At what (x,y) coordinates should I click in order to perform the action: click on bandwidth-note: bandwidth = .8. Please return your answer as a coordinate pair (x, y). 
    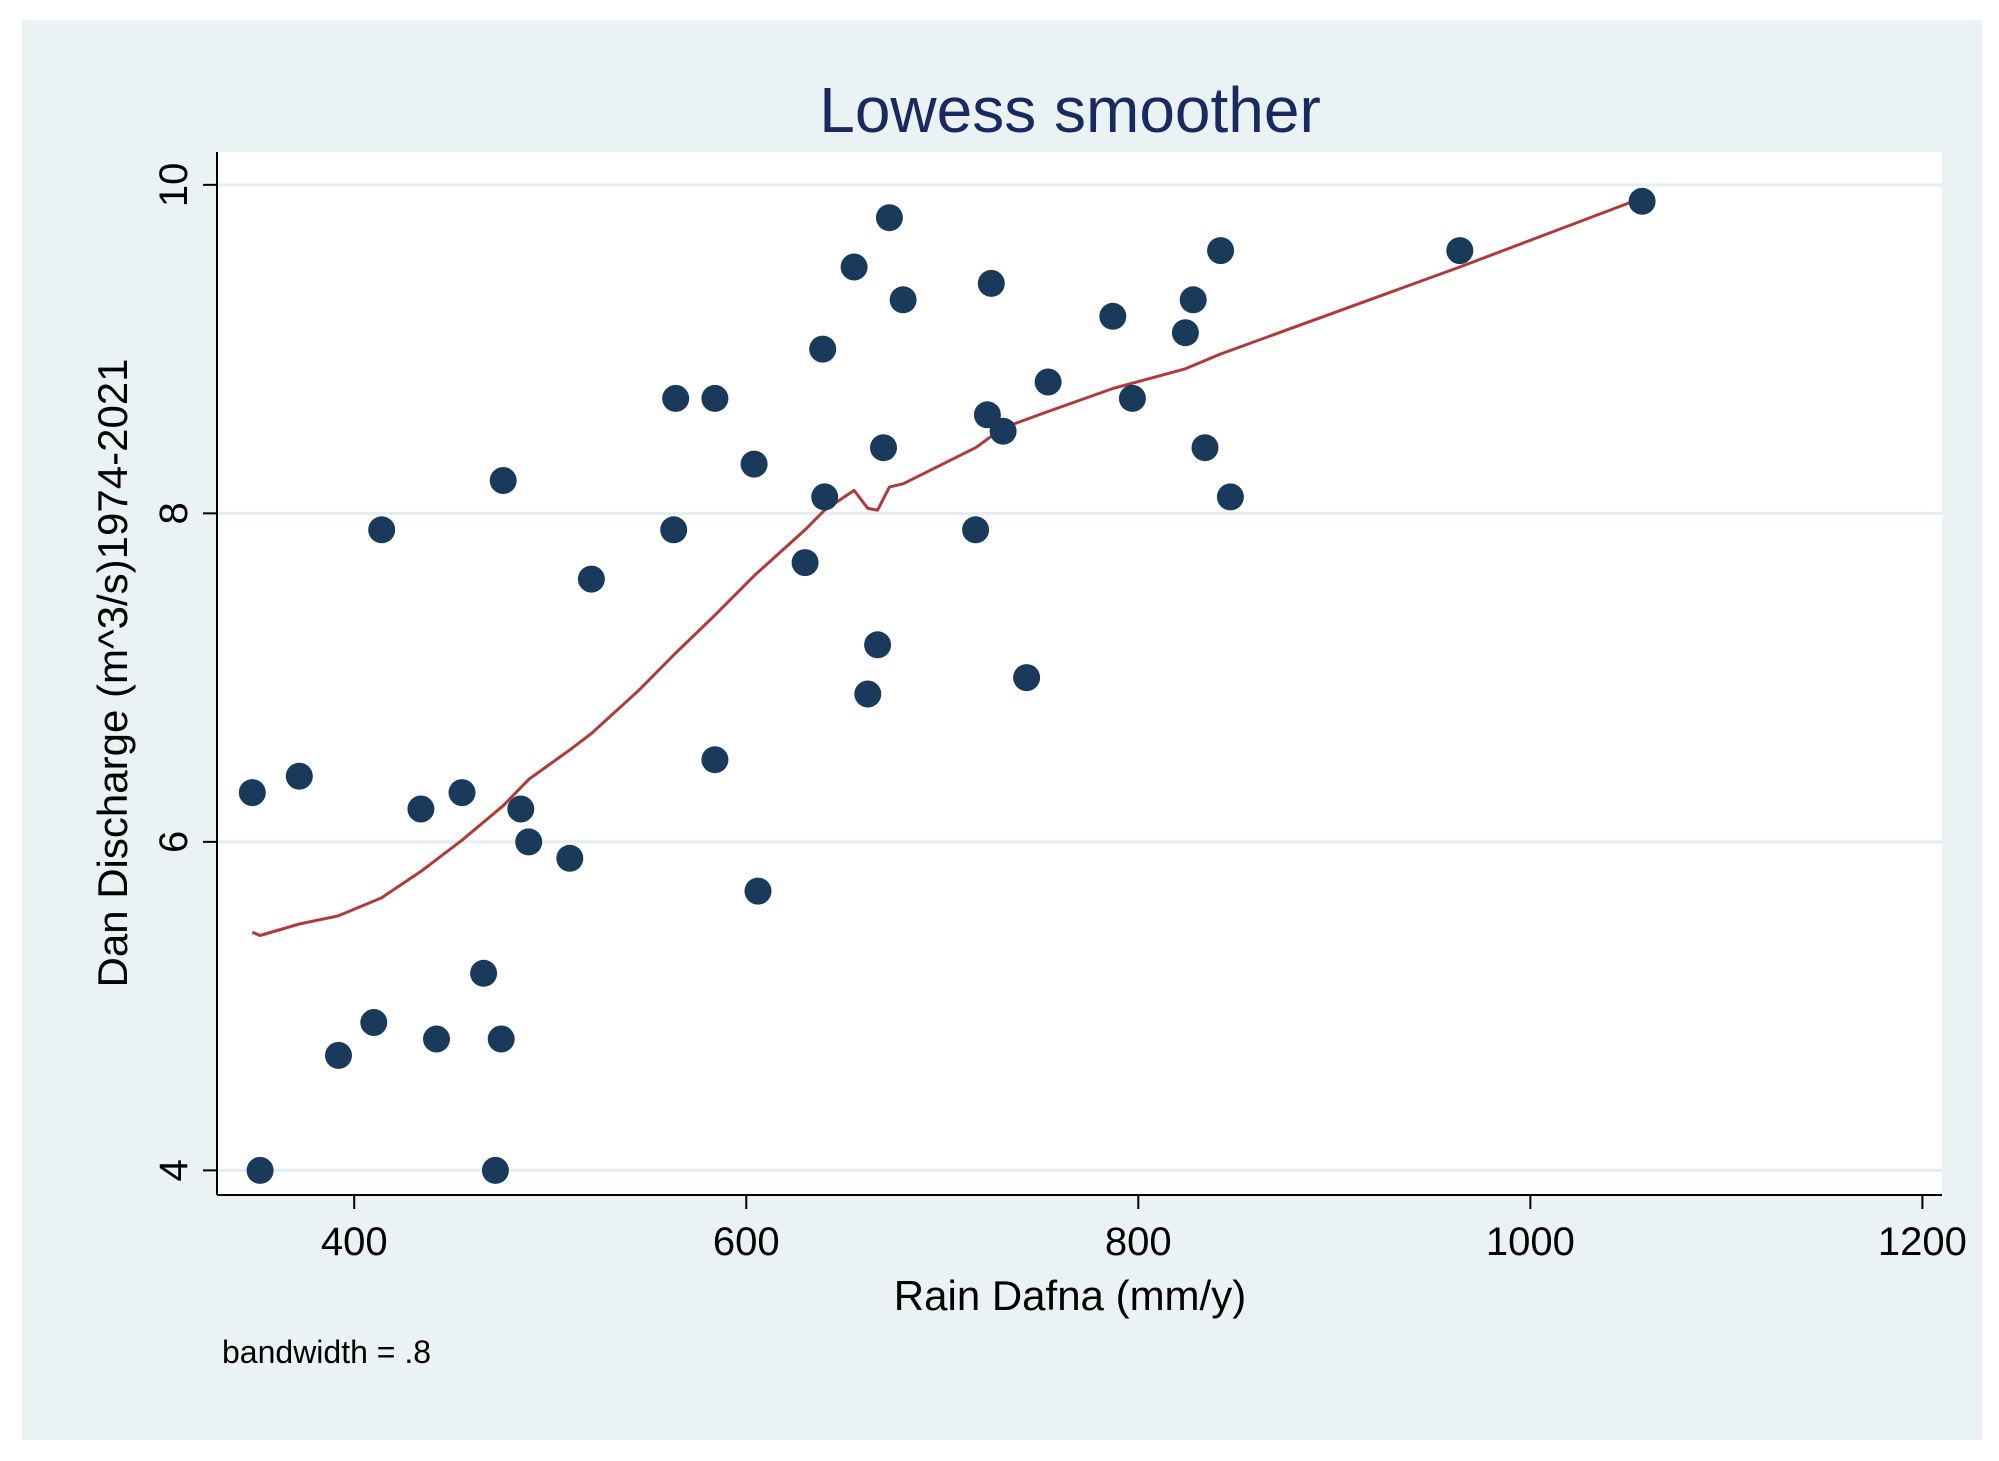
    Looking at the image, I should click on (326, 1352).